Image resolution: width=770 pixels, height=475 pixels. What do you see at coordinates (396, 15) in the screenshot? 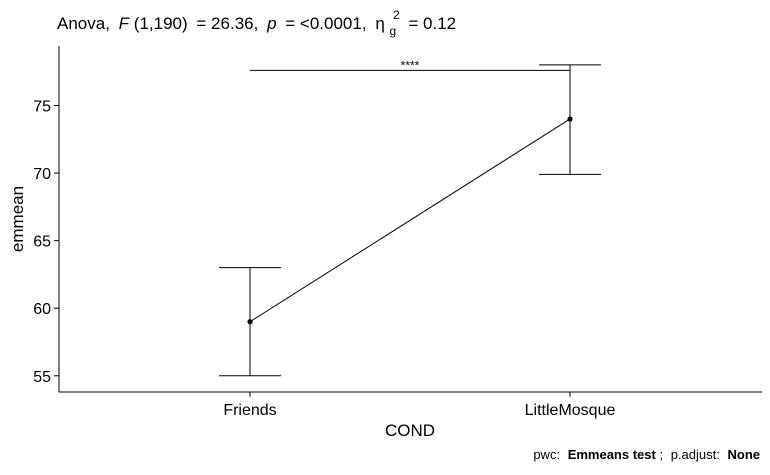
I see `title-eta-superscript: 2` at bounding box center [396, 15].